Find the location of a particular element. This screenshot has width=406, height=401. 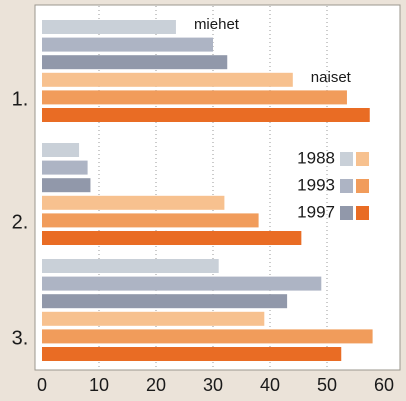

x-tick-label: 20 is located at coordinates (156, 385).